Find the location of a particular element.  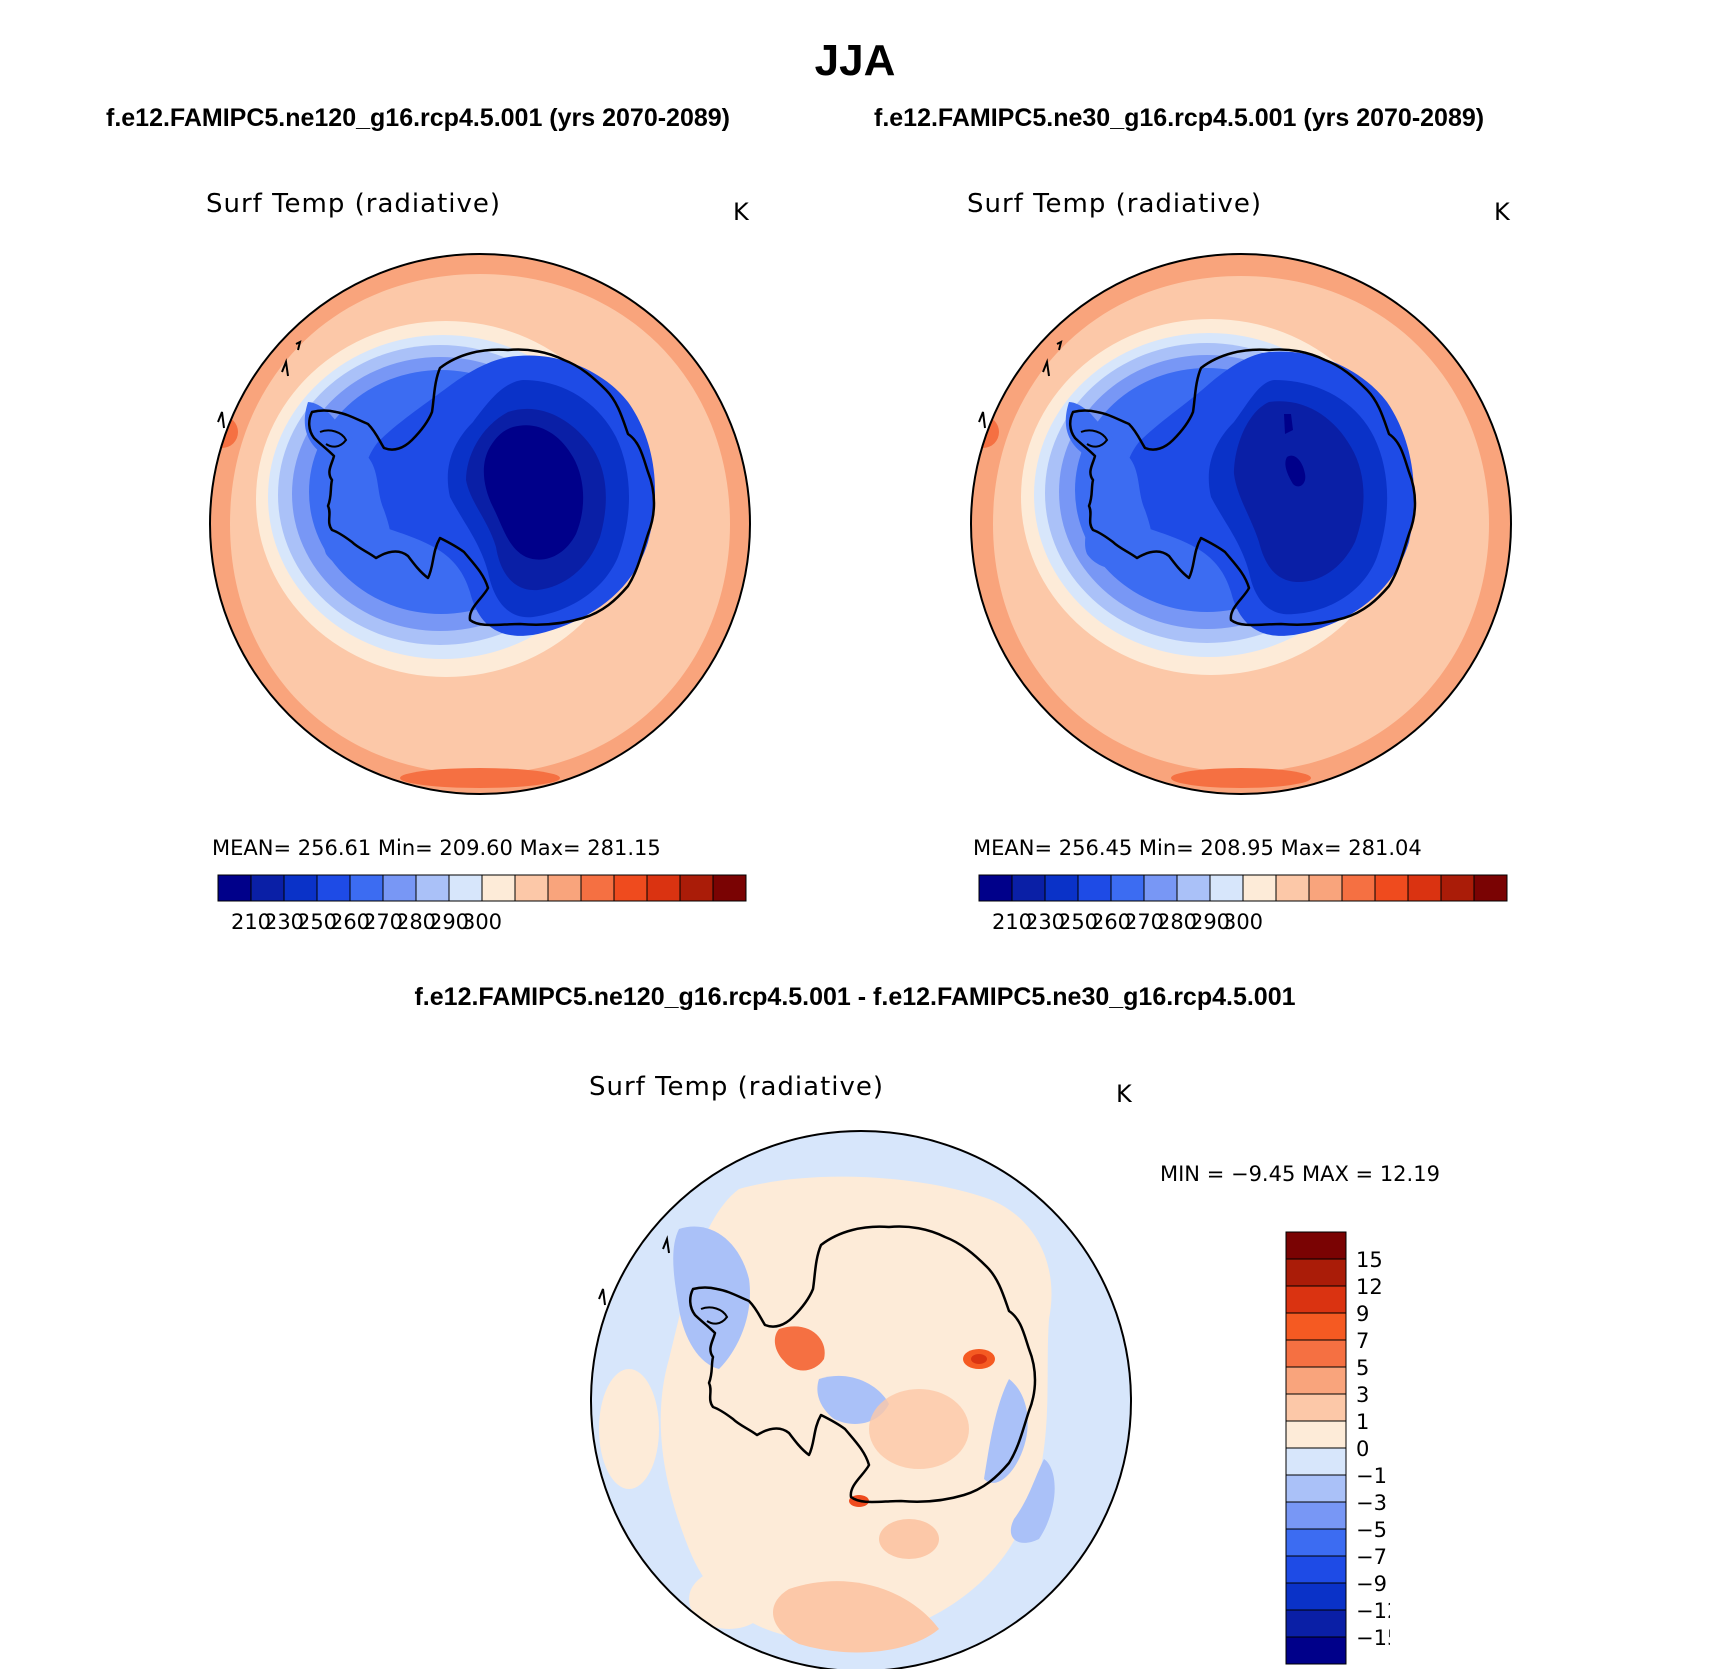

left-map-svg is located at coordinates (480, 524).